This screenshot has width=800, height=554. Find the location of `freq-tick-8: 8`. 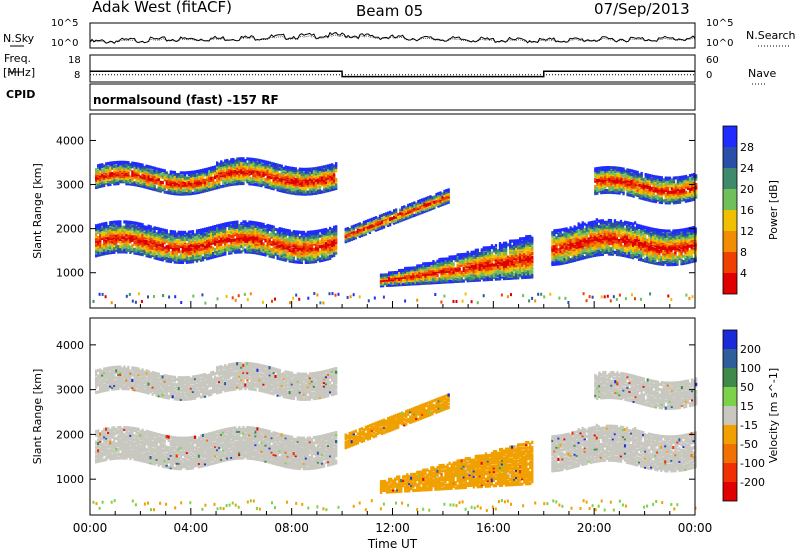

freq-tick-8: 8 is located at coordinates (77, 75).